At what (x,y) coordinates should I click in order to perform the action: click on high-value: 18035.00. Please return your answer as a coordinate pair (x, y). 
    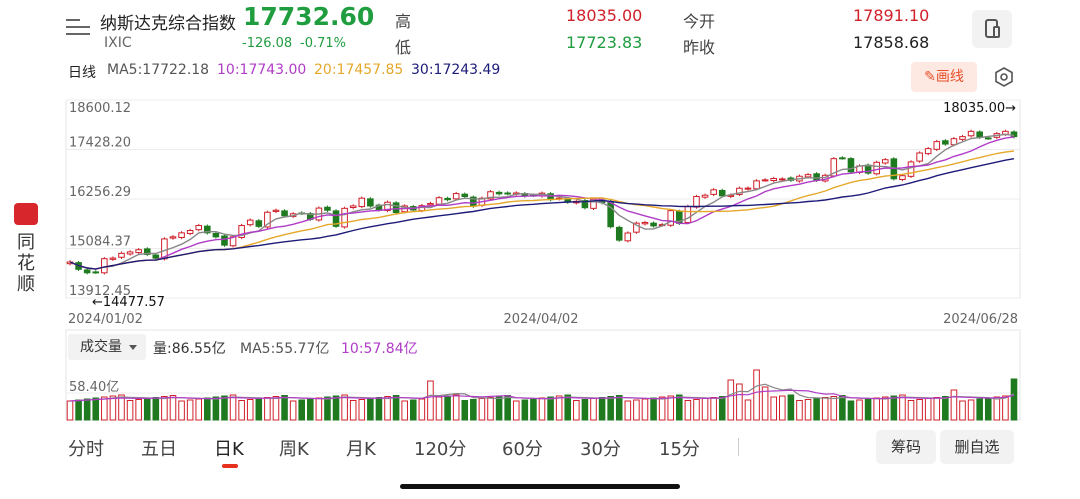
    Looking at the image, I should click on (604, 15).